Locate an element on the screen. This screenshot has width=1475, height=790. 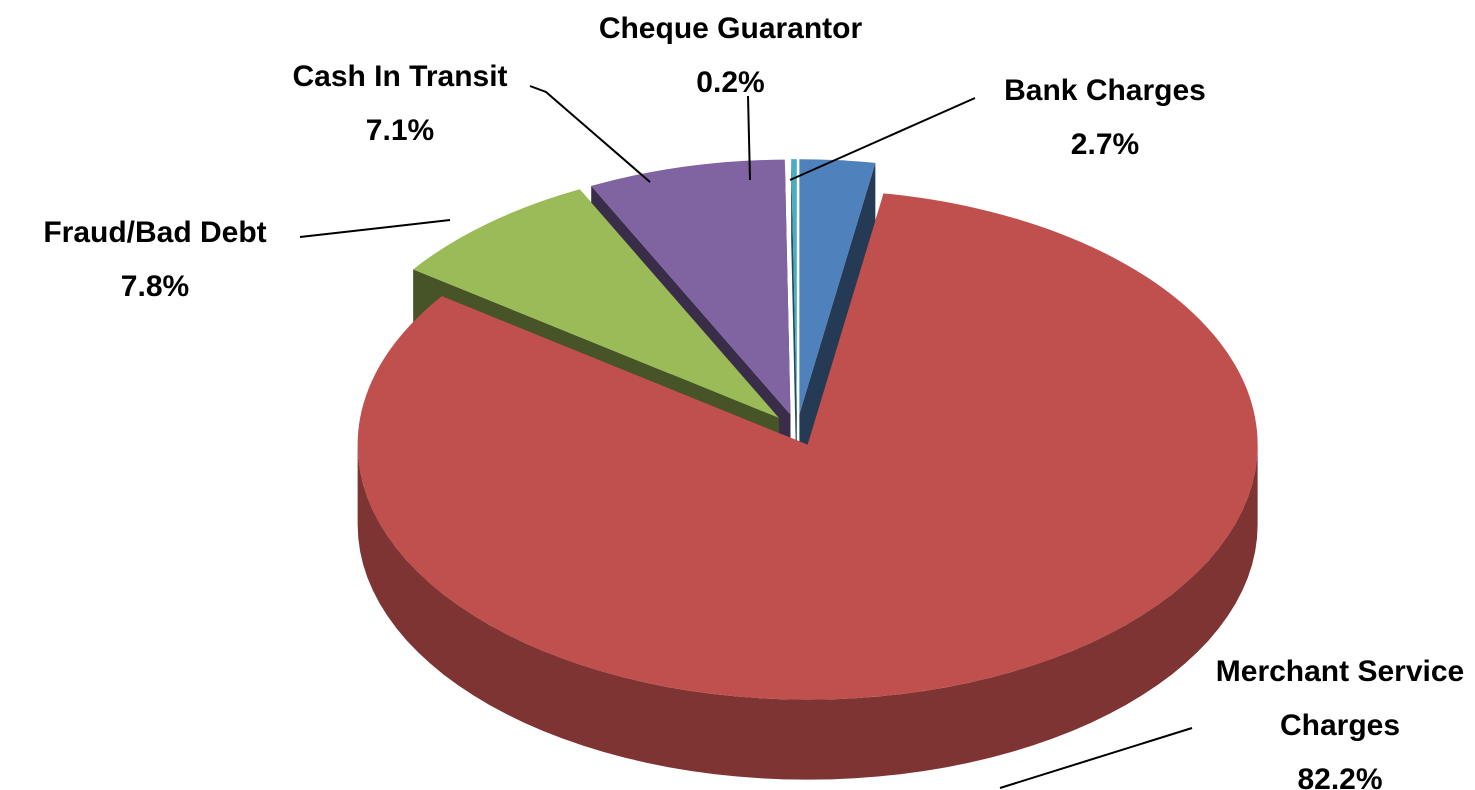
value-label: 2.7% is located at coordinates (1105, 144).